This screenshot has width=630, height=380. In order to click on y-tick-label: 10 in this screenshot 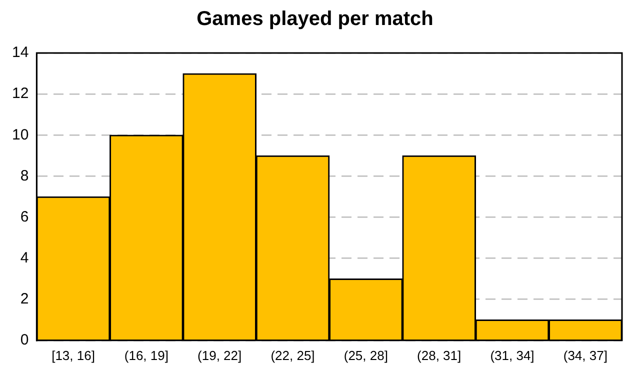, I will do `click(20, 135)`.